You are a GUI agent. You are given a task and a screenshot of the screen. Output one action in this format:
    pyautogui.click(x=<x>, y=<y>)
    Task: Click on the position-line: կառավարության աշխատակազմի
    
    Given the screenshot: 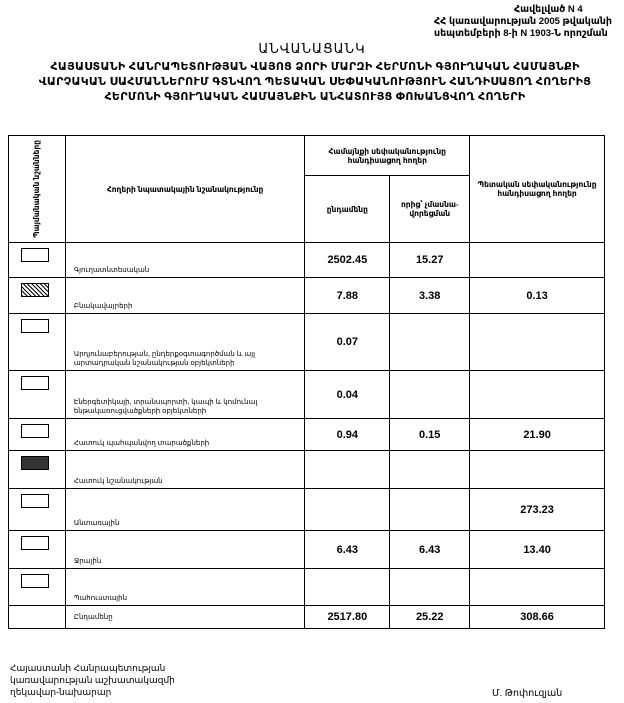 What is the action you would take?
    pyautogui.click(x=92, y=680)
    